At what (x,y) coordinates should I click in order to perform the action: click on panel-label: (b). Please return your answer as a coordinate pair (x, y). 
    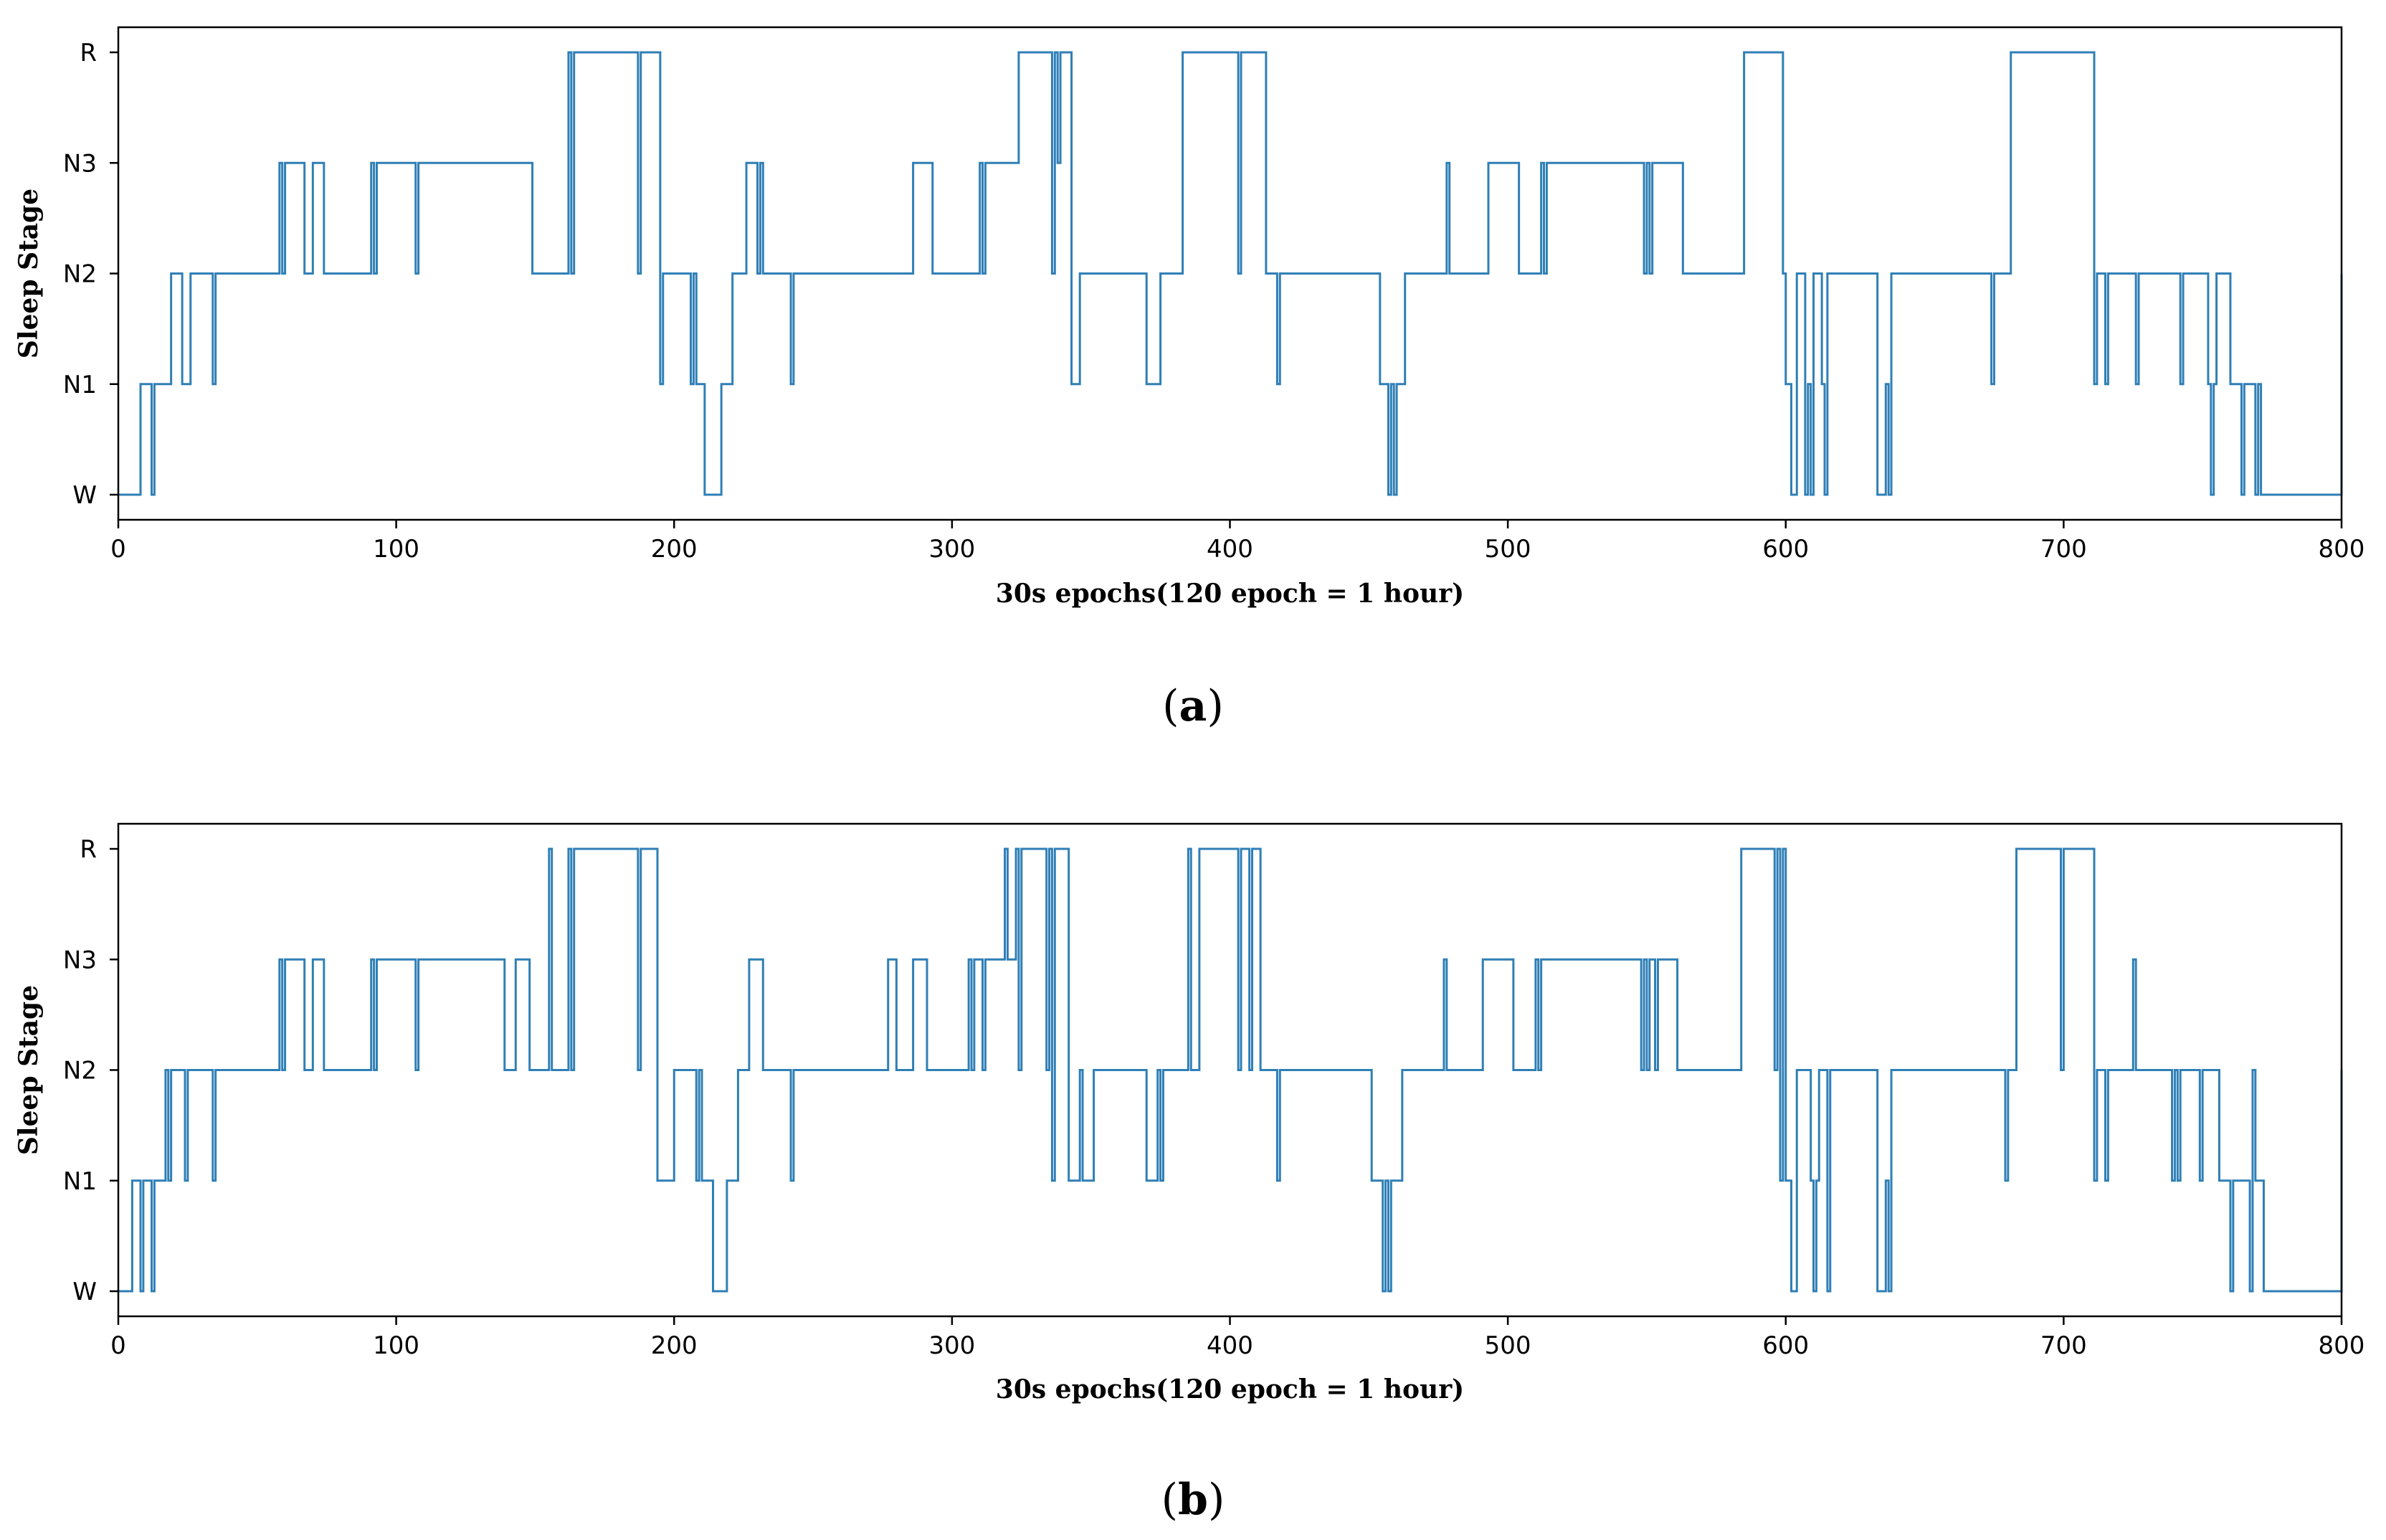
    Looking at the image, I should click on (1193, 1500).